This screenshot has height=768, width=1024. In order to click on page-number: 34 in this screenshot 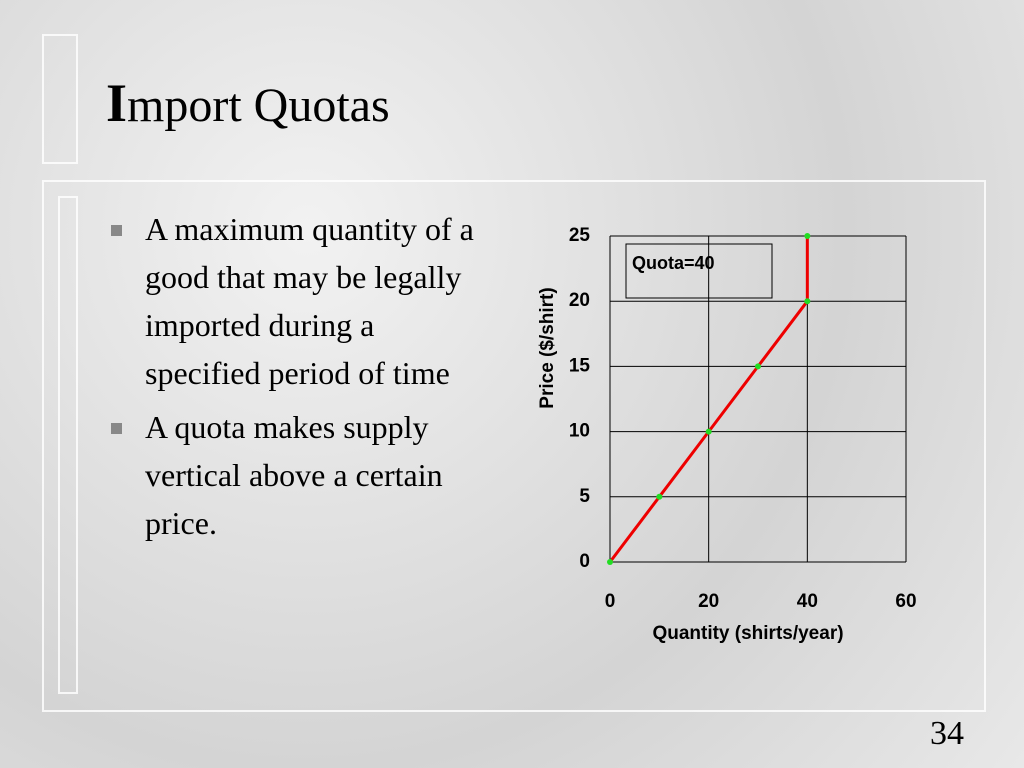, I will do `click(947, 733)`.